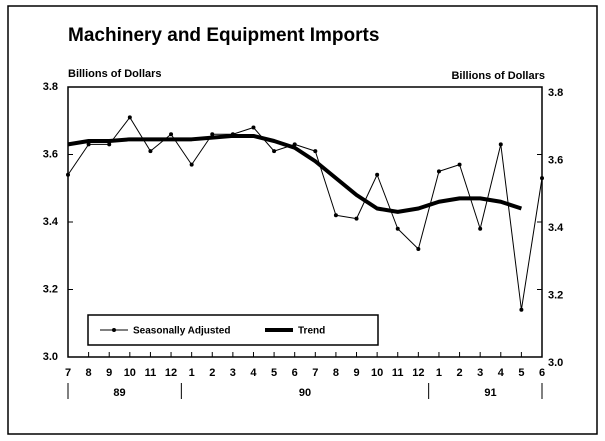  What do you see at coordinates (305, 393) in the screenshot?
I see `year-label: 90` at bounding box center [305, 393].